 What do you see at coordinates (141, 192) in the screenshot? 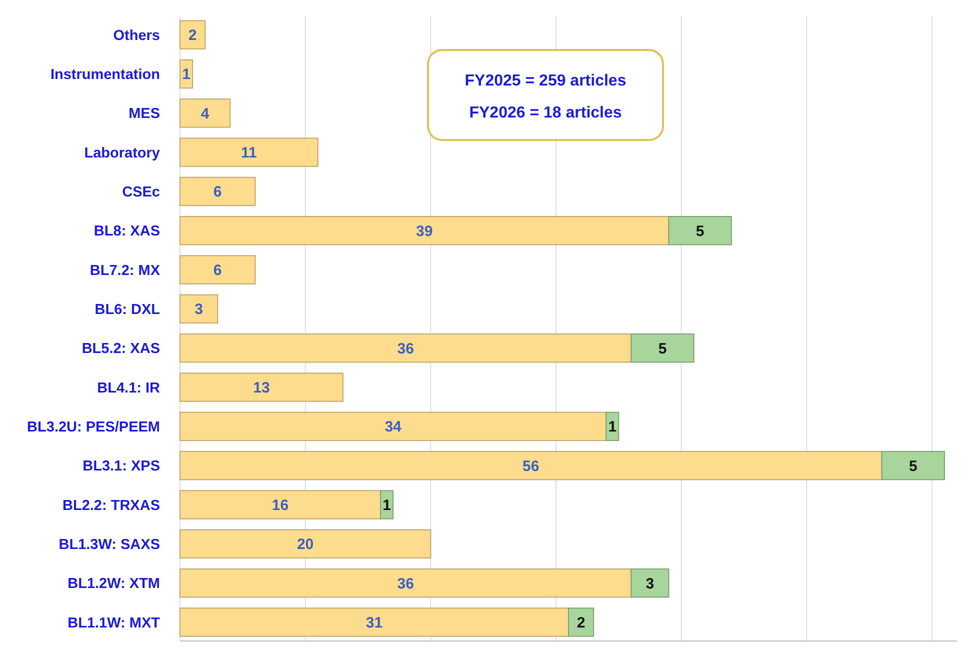
I see `y-tick-label: CSEc` at bounding box center [141, 192].